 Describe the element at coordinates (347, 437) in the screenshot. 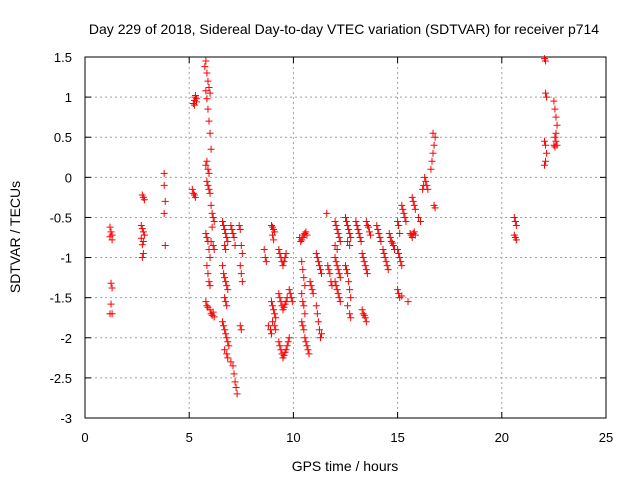

I see `x-tick-labels: 0 5 10 15 20 25` at that location.